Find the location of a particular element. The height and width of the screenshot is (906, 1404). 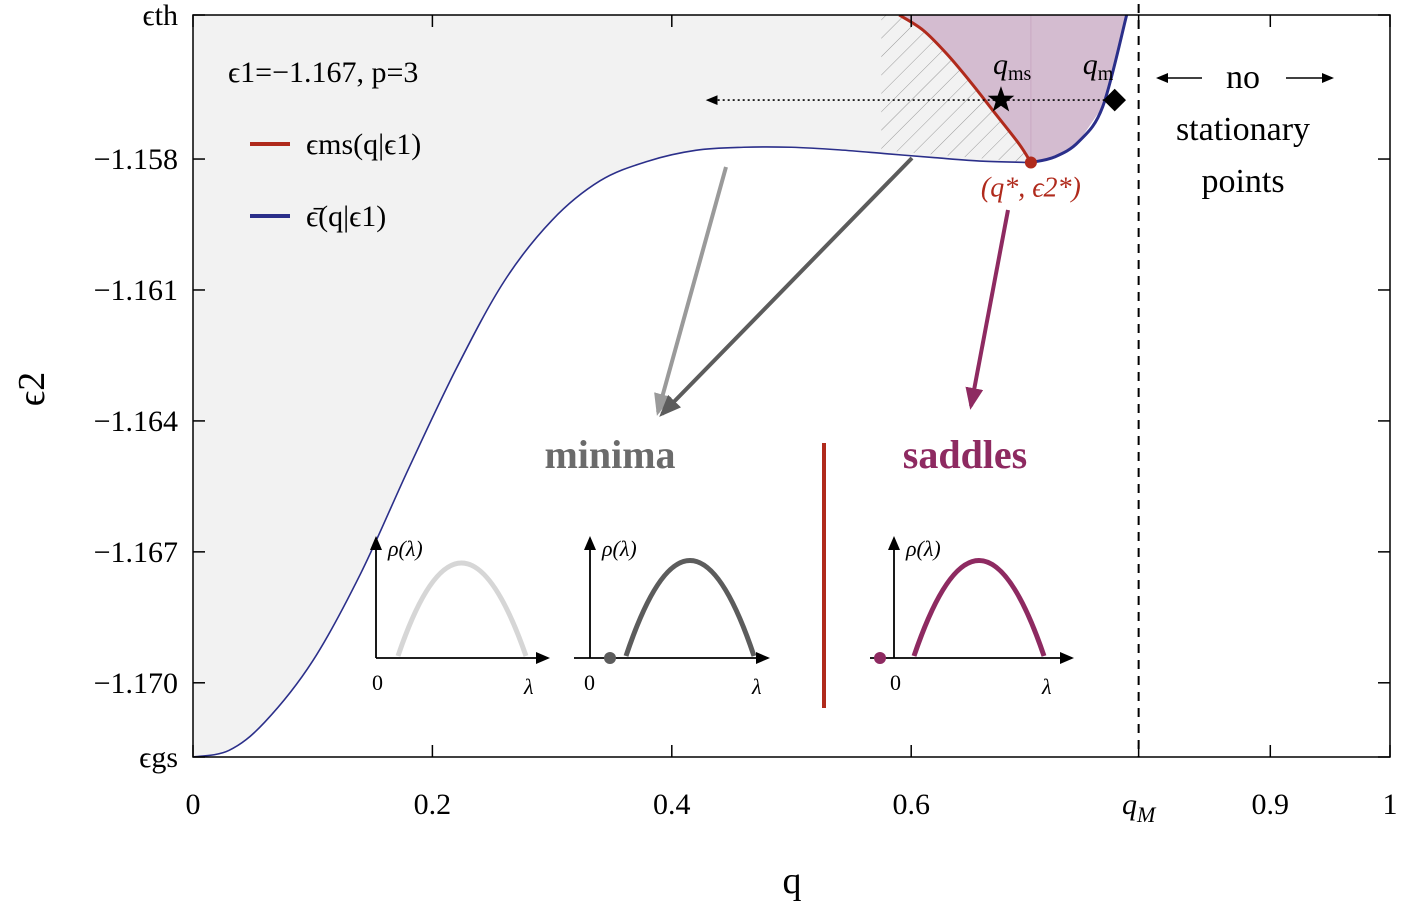

hatched-region is located at coordinates (956, 89).